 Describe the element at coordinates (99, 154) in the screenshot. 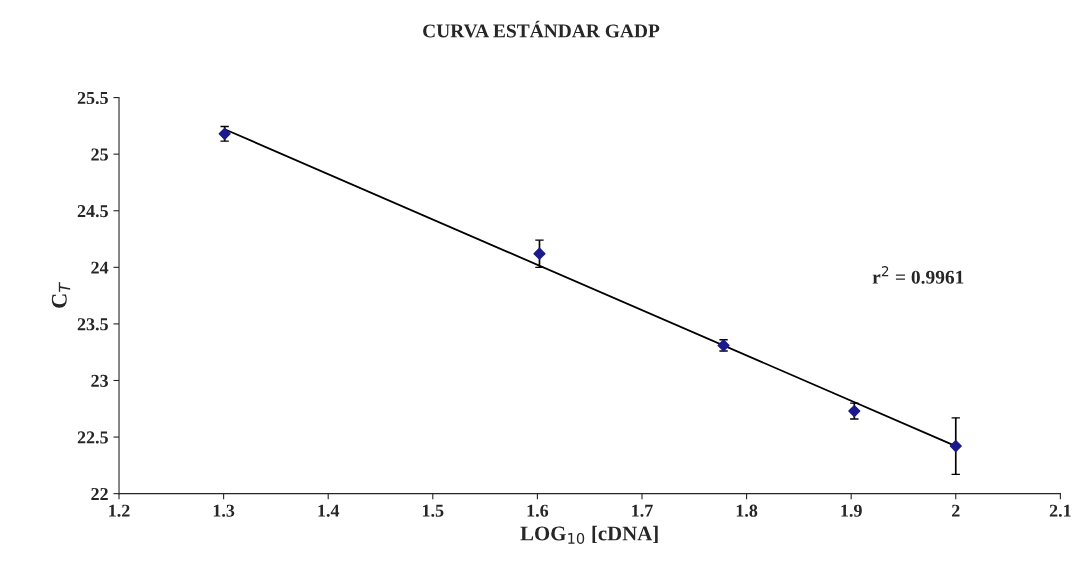

I see `y-tick-label: 25` at that location.